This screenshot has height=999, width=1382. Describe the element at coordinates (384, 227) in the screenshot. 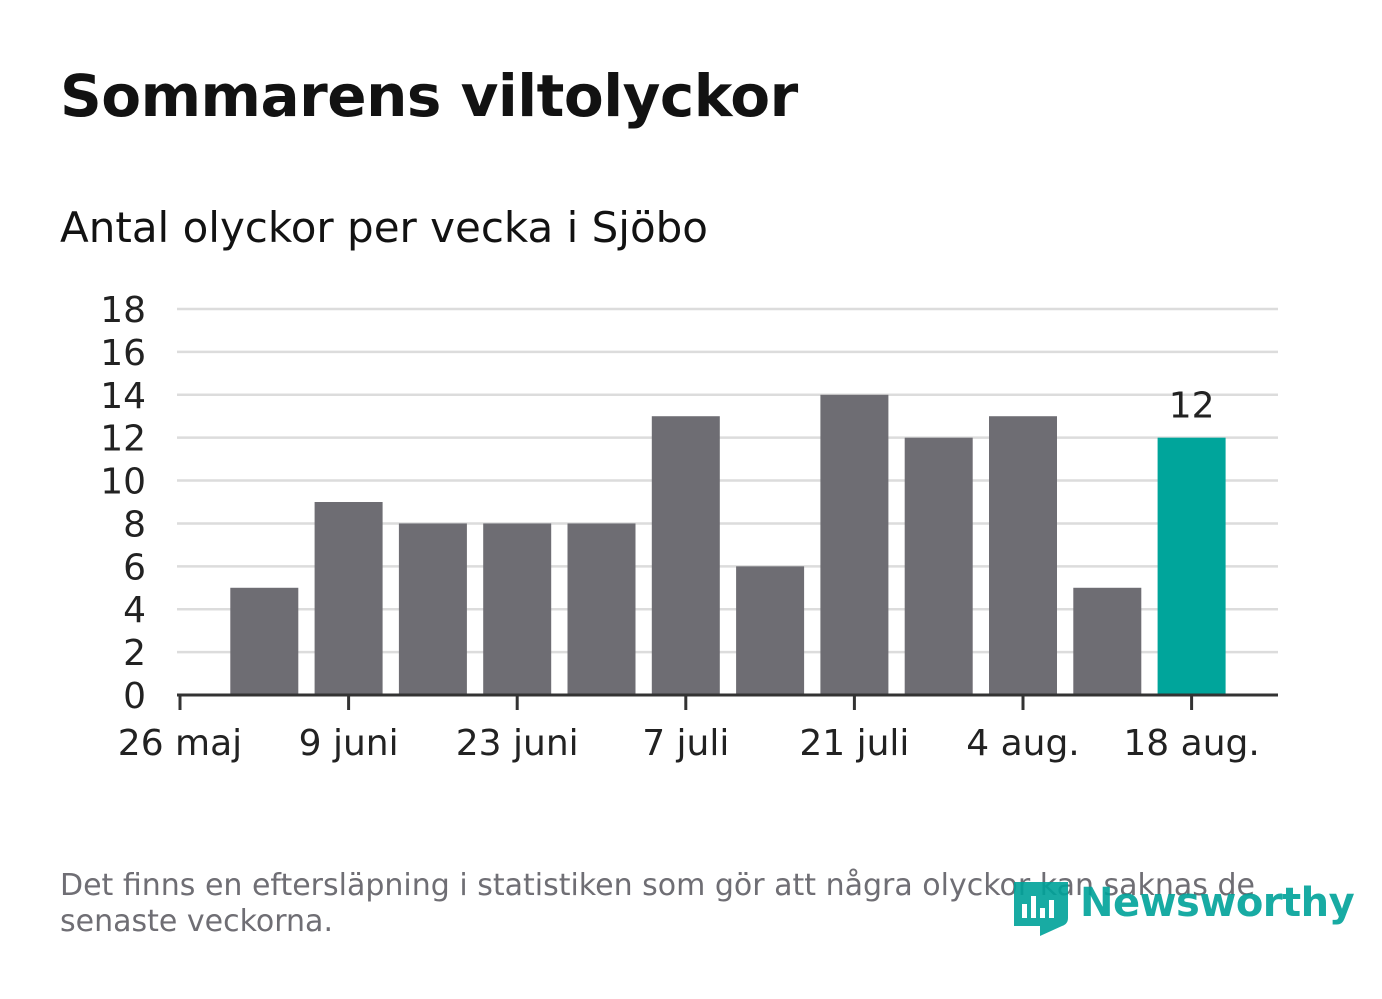

I see `chart-subtitle: Antal olyckor per vecka i Sjöbo` at that location.